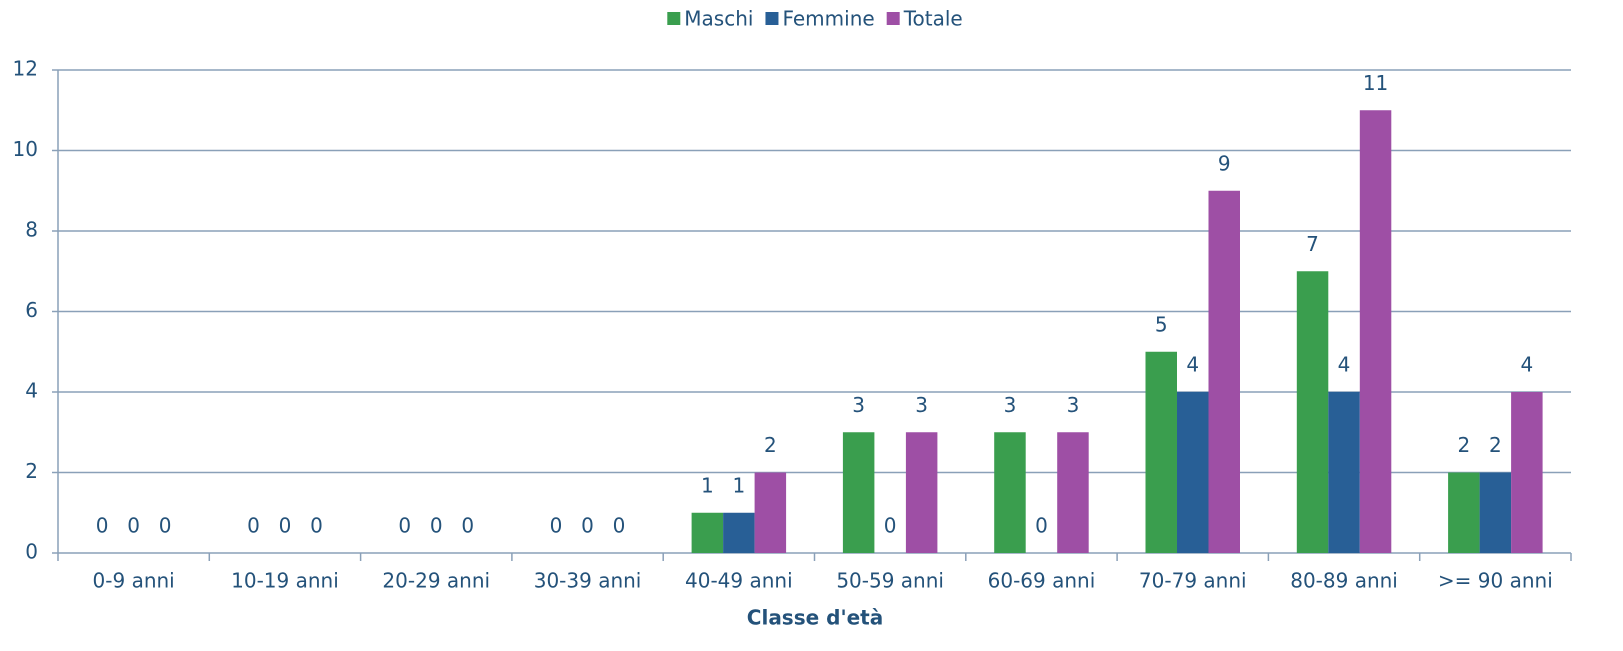 Image resolution: width=1623 pixels, height=651 pixels. I want to click on x-tick-label: 70-79 anni, so click(1193, 581).